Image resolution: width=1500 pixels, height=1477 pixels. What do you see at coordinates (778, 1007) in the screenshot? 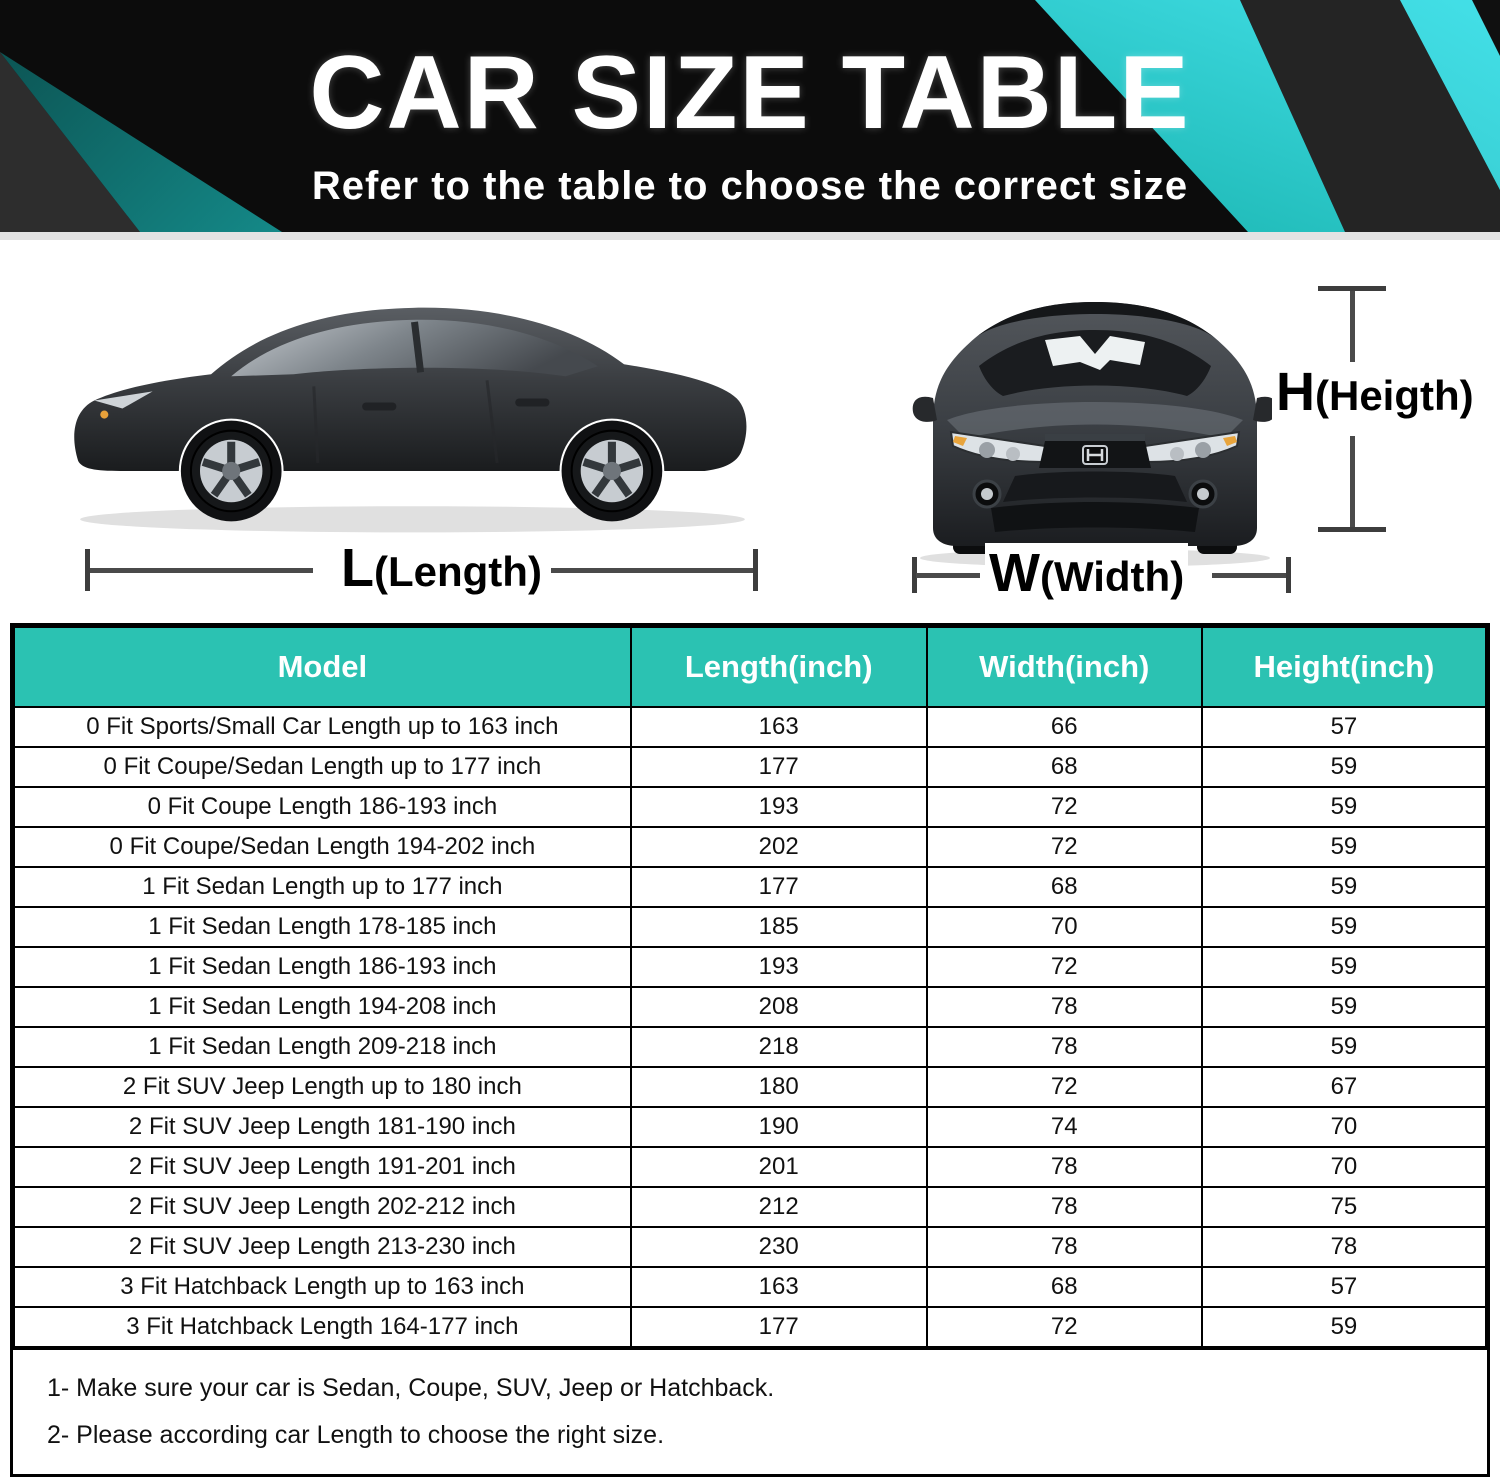
I see `size-cell: 208` at bounding box center [778, 1007].